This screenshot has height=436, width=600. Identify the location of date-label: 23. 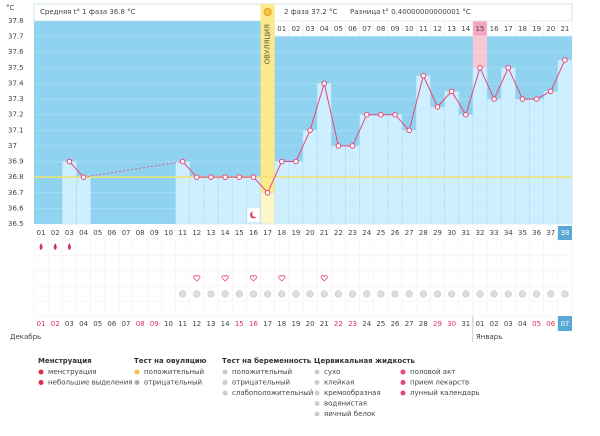
(352, 324).